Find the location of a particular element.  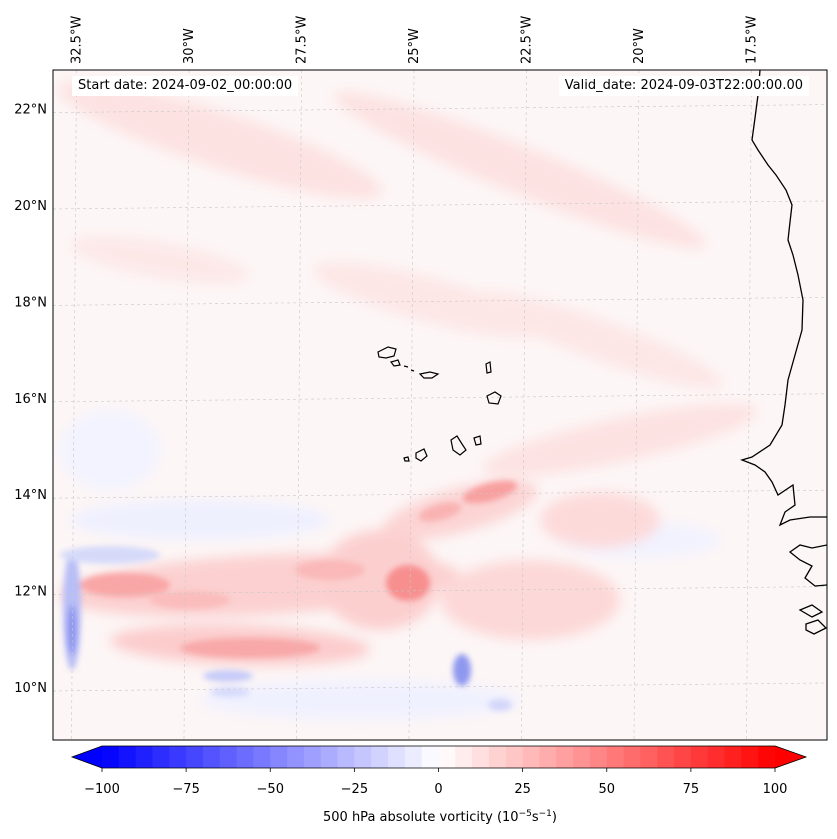

coastline is located at coordinates (783, 352).